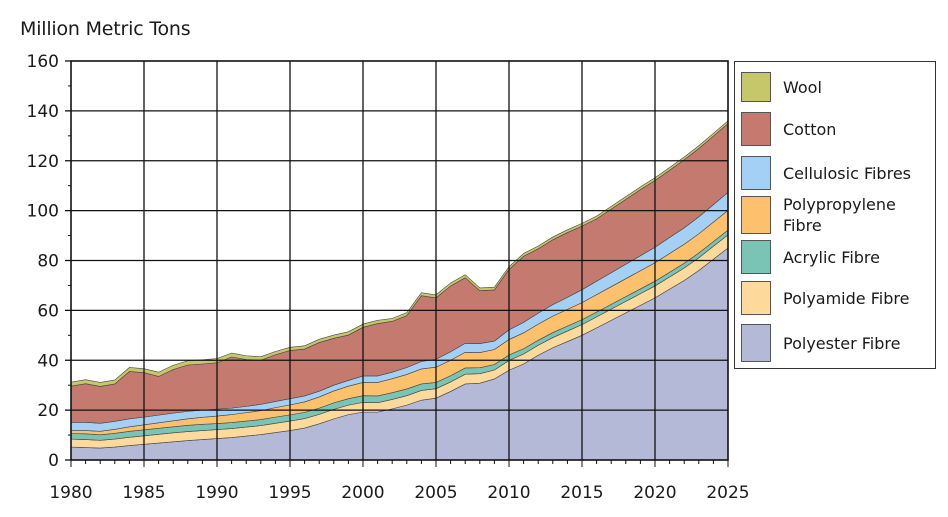 The image size is (948, 517). What do you see at coordinates (435, 493) in the screenshot?
I see `x-tick-label-2005: 2005` at bounding box center [435, 493].